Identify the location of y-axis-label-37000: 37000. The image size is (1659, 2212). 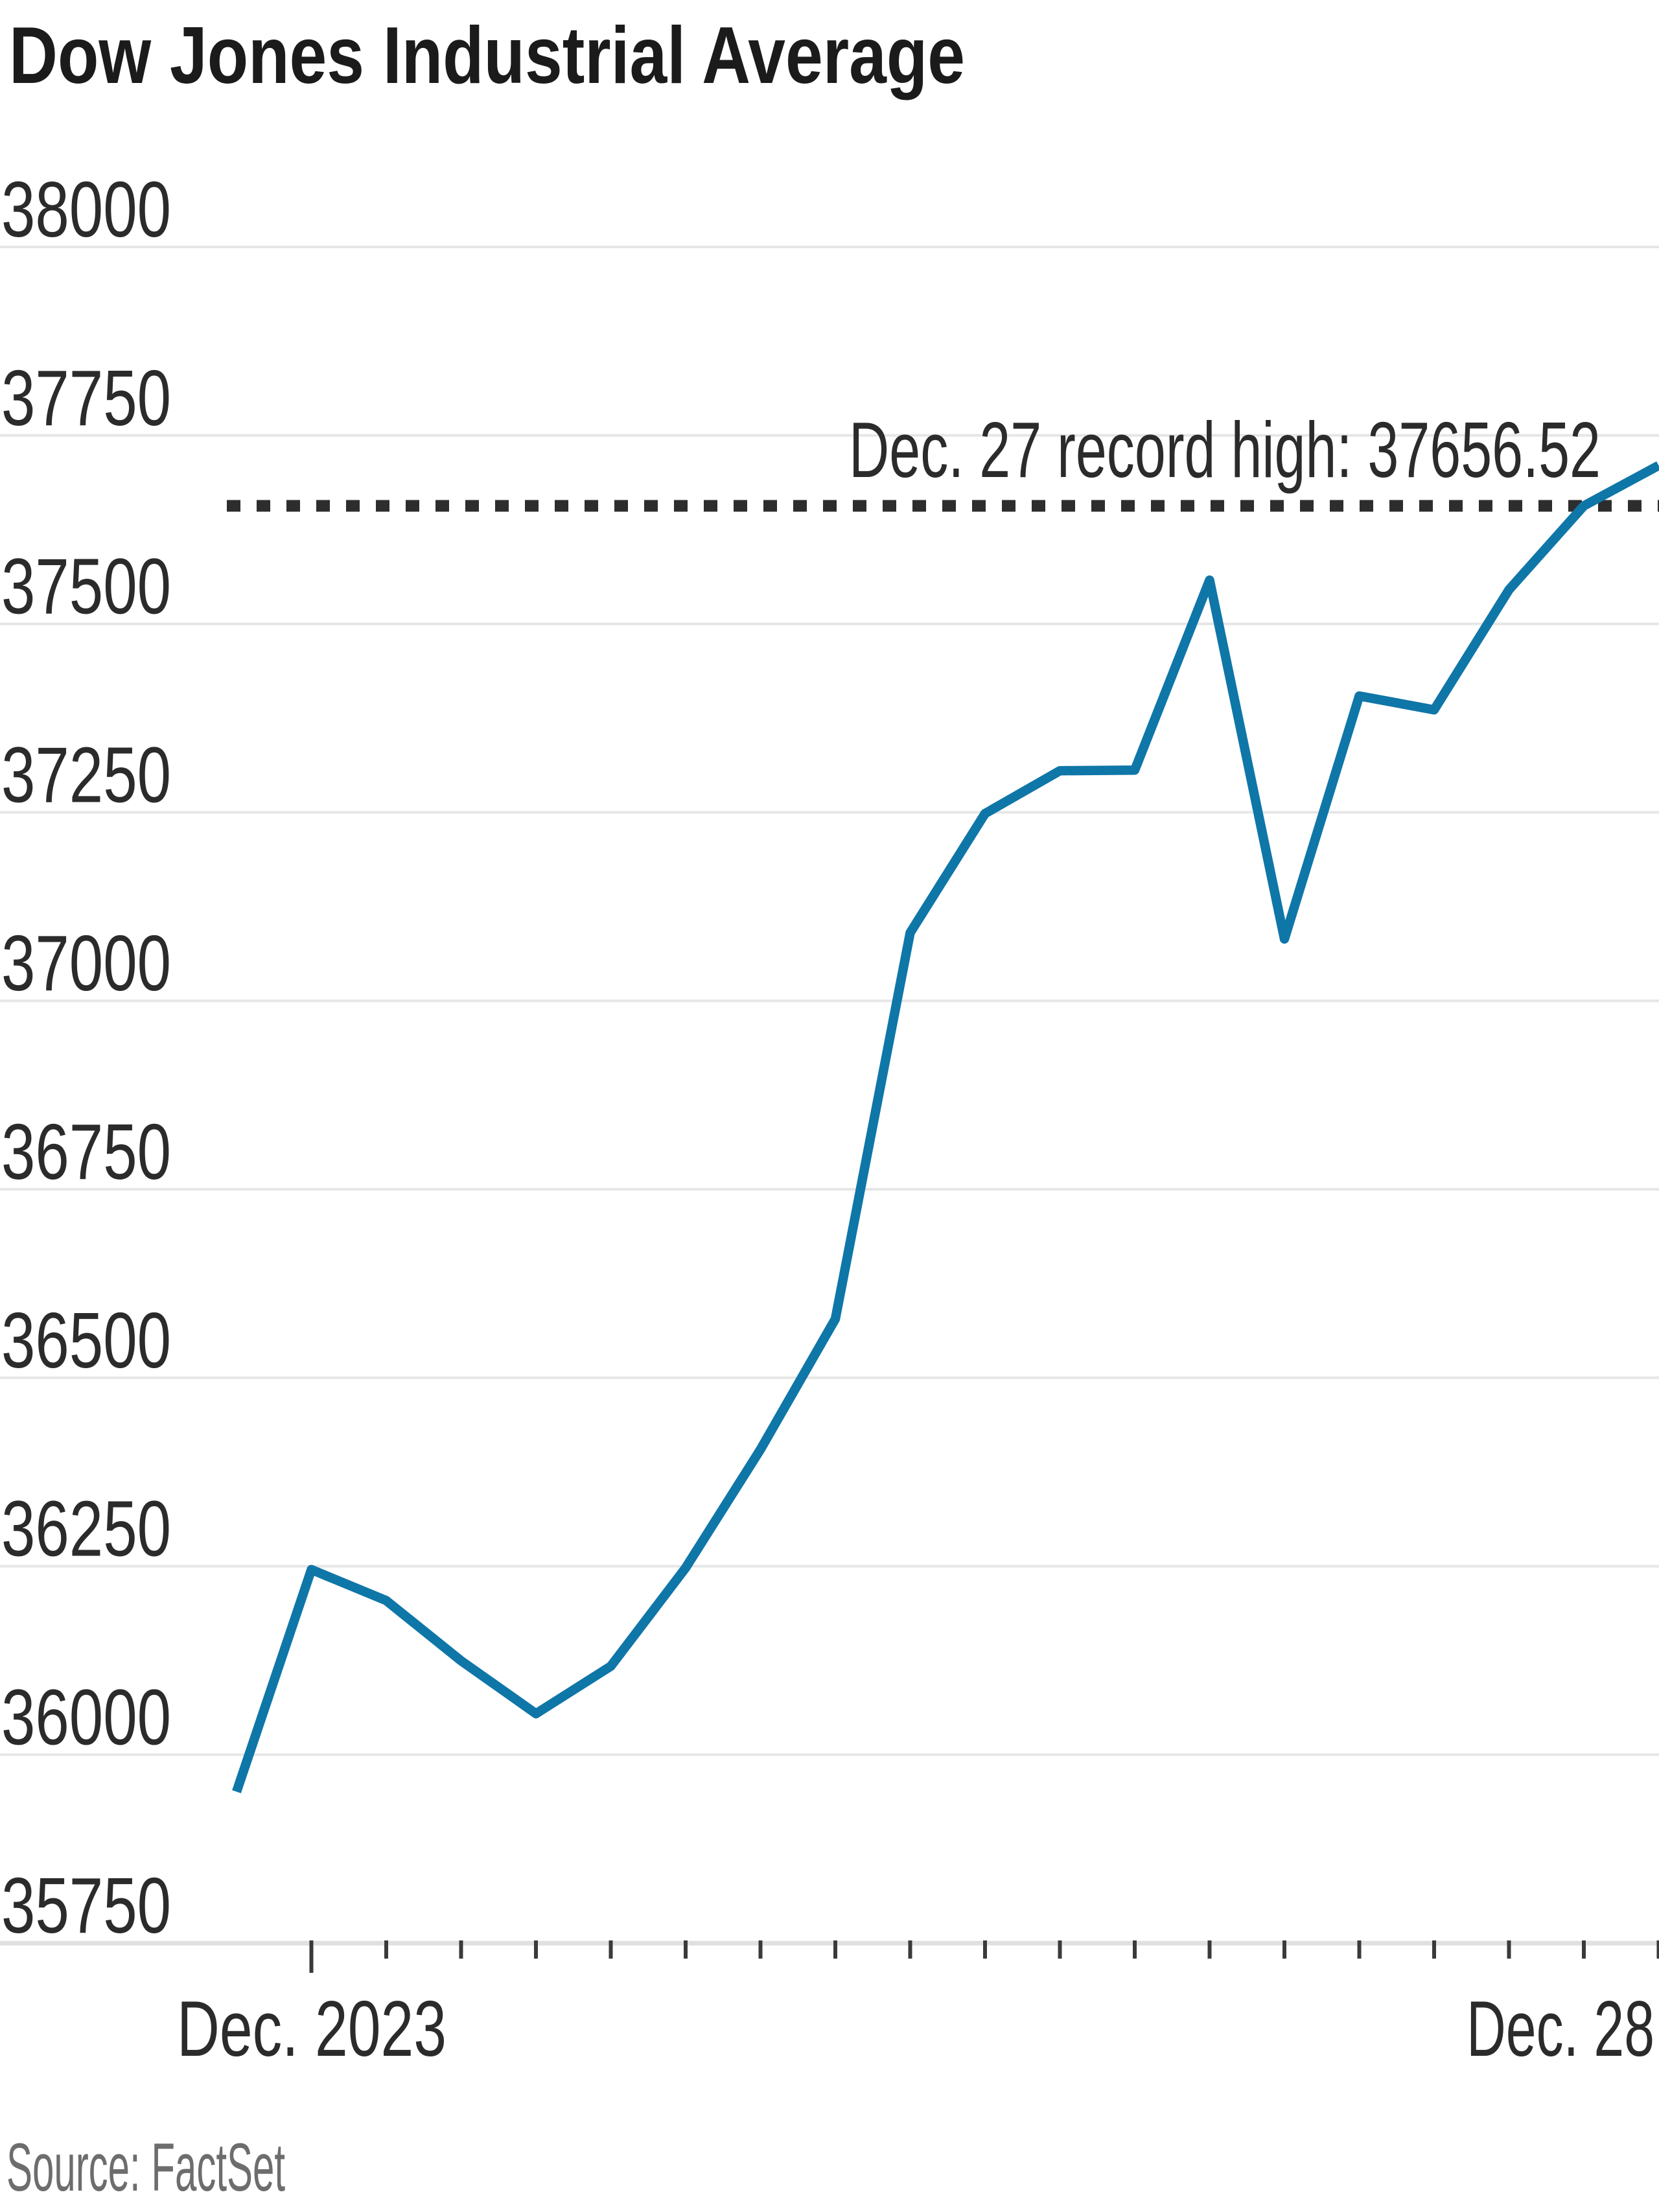
(86, 963).